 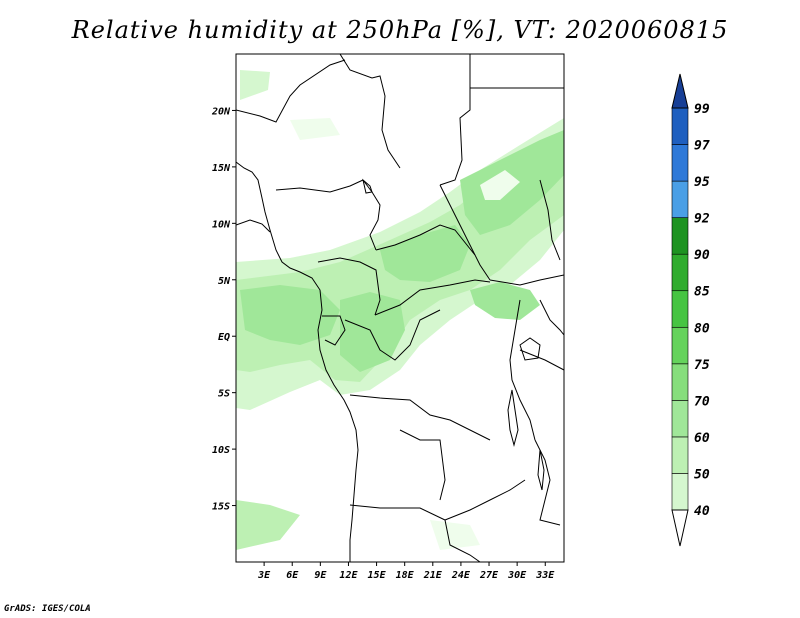 I want to click on border-drc-east, so click(x=522, y=370).